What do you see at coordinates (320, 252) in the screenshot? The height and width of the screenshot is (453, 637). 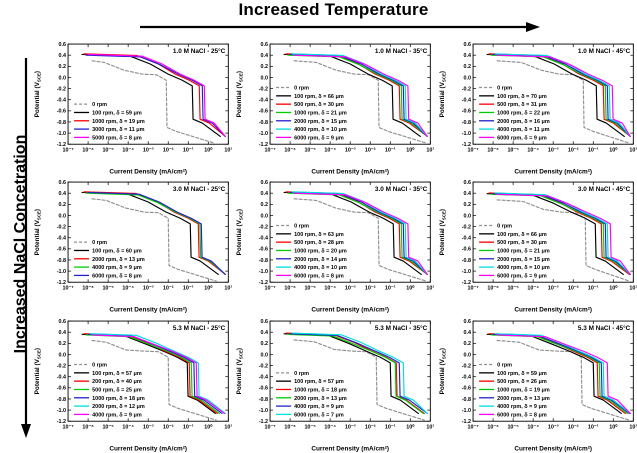 I see `legend-label-1000-rpm: 1000 rpm, δ = 20 μm` at bounding box center [320, 252].